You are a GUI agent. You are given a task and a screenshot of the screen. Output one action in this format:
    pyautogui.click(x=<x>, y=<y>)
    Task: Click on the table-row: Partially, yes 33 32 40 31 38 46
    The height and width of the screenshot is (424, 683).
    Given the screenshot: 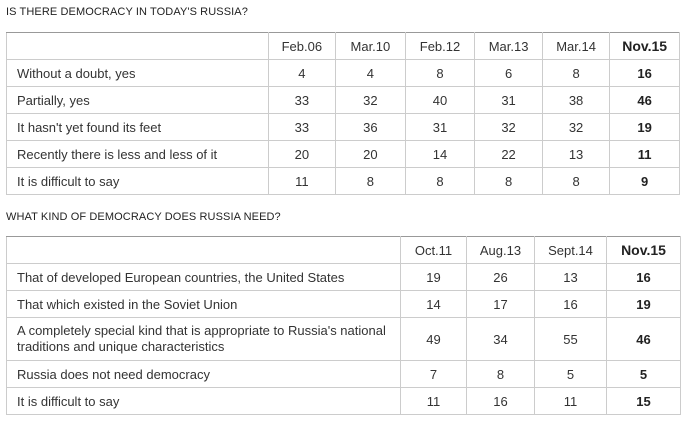 What is the action you would take?
    pyautogui.click(x=343, y=100)
    